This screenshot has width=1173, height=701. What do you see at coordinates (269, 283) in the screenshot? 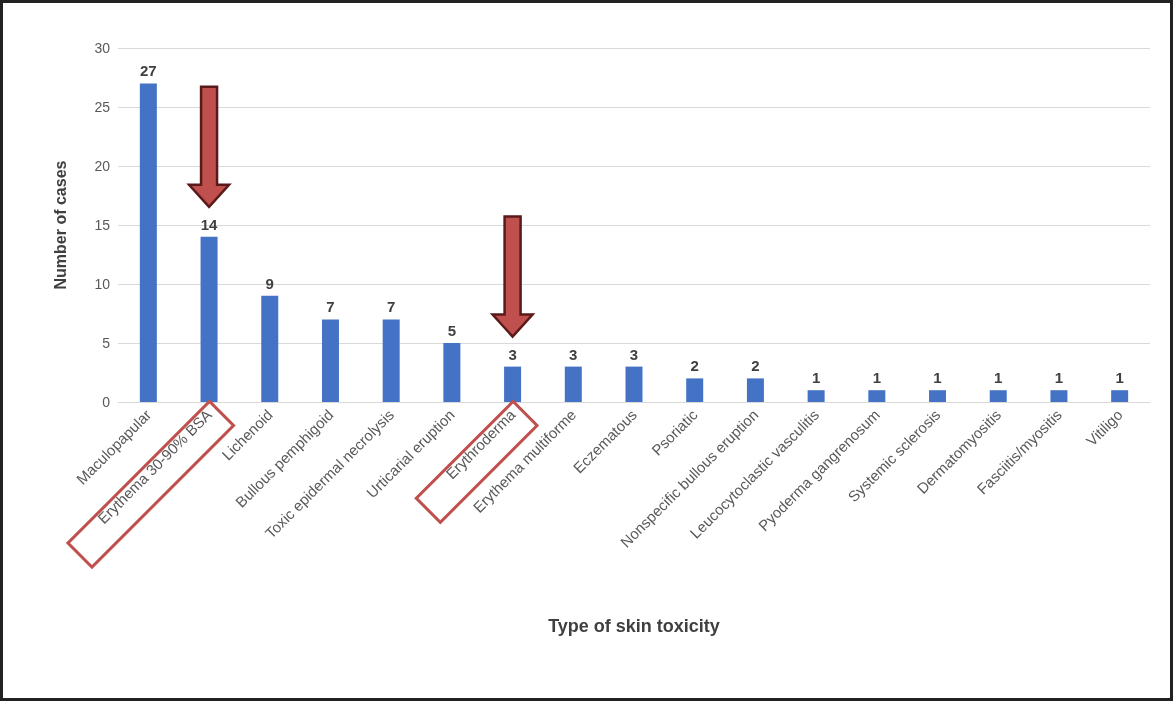
I see `data-label: 9` at bounding box center [269, 283].